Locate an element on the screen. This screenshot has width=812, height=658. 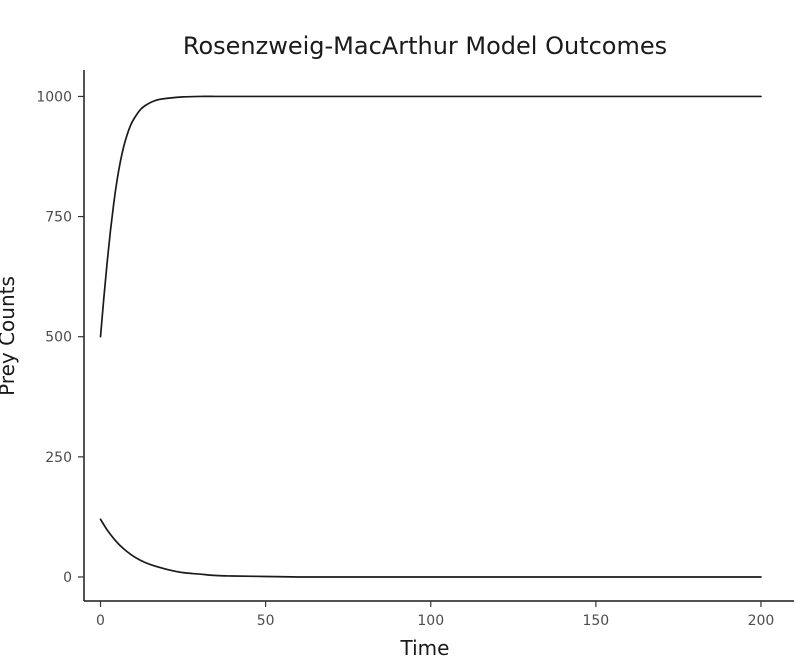
x-tick-label: 0 is located at coordinates (100, 621).